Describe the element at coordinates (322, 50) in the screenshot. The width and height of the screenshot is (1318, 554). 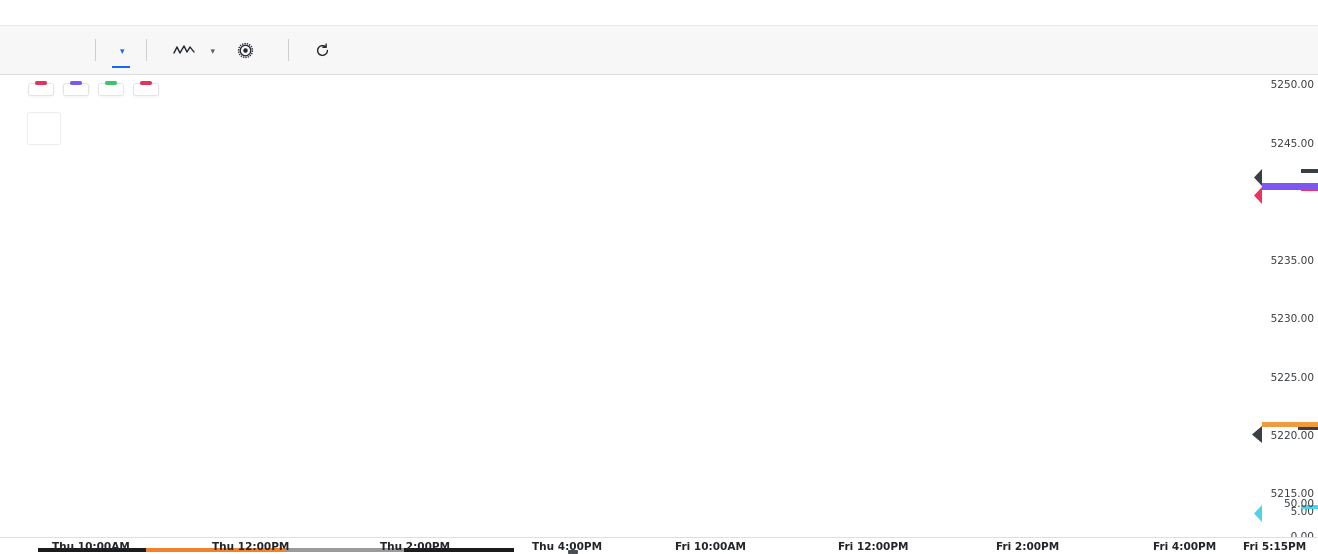
I see `reset-icon` at that location.